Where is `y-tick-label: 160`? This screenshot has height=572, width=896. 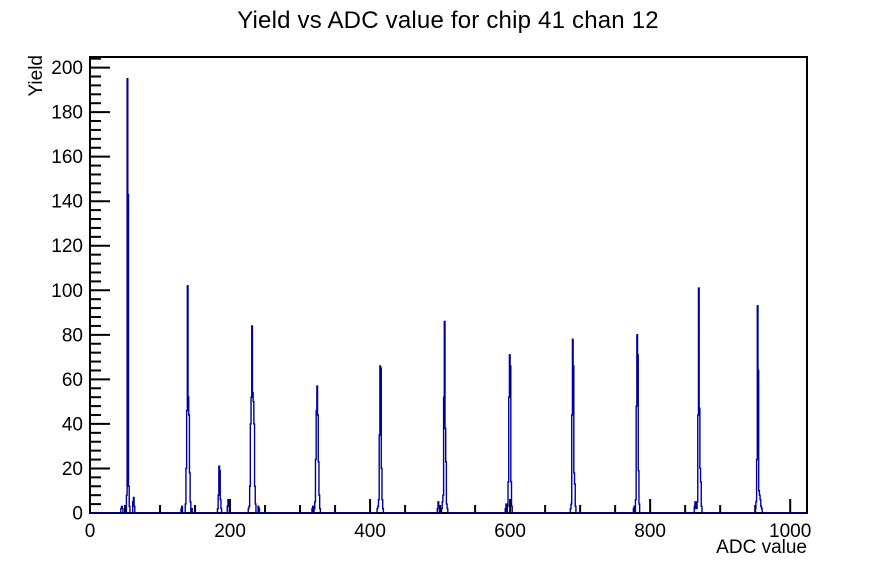
y-tick-label: 160 is located at coordinates (67, 157).